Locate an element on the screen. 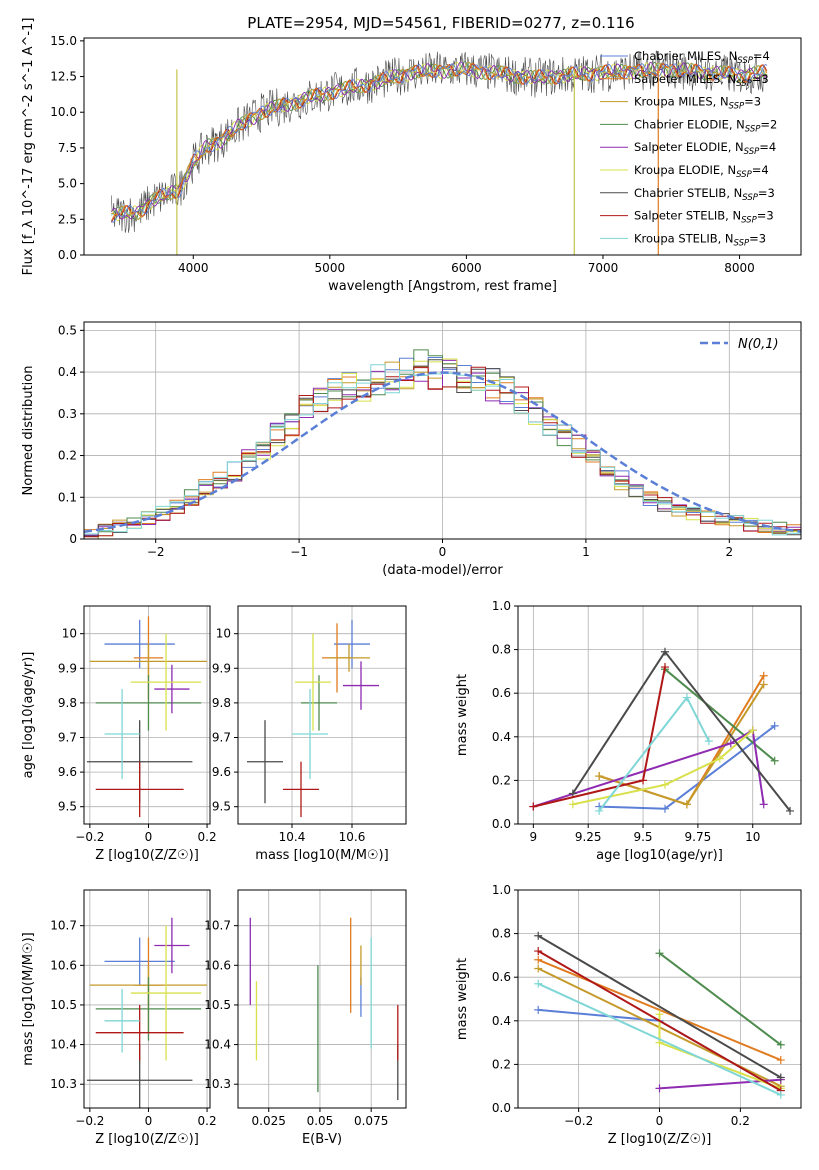 This screenshot has width=819, height=1170. y-tick-label: 10.7 is located at coordinates (217, 926).